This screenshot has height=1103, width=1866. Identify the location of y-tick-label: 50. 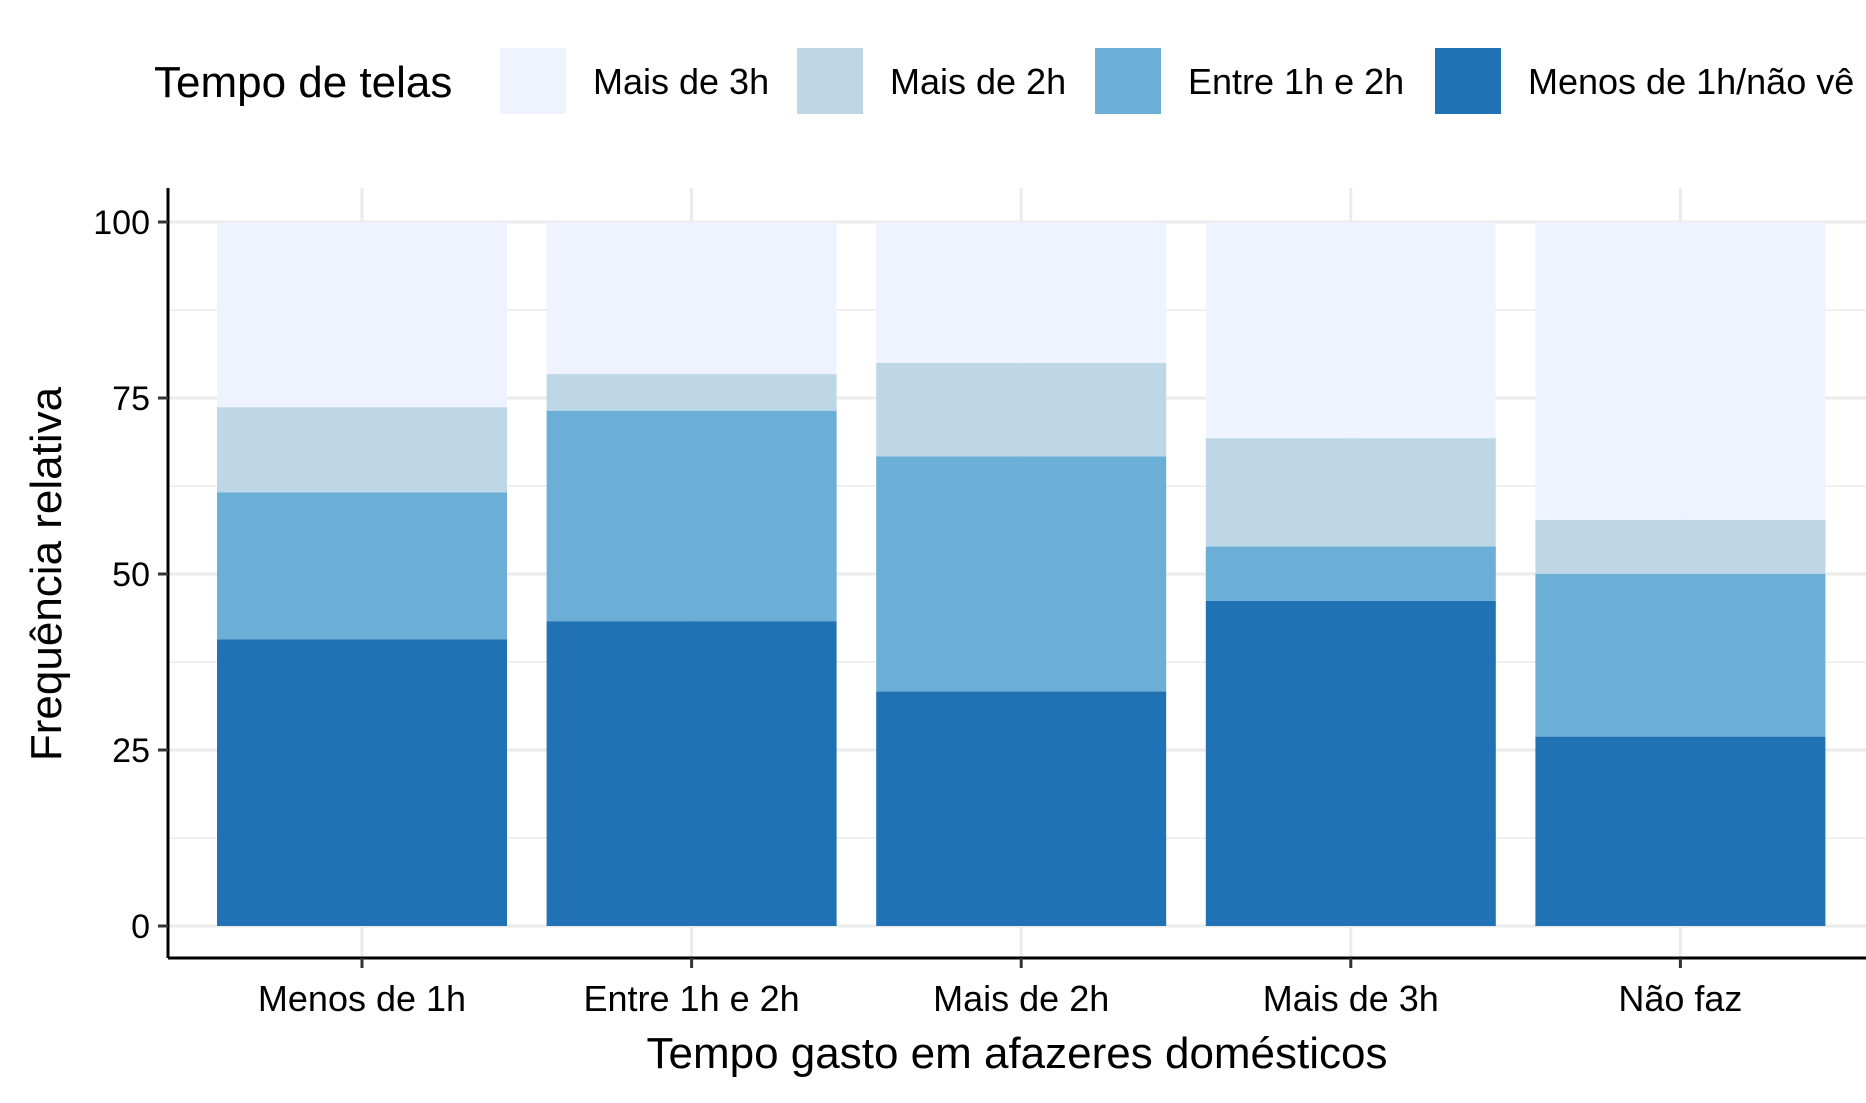
(131, 575).